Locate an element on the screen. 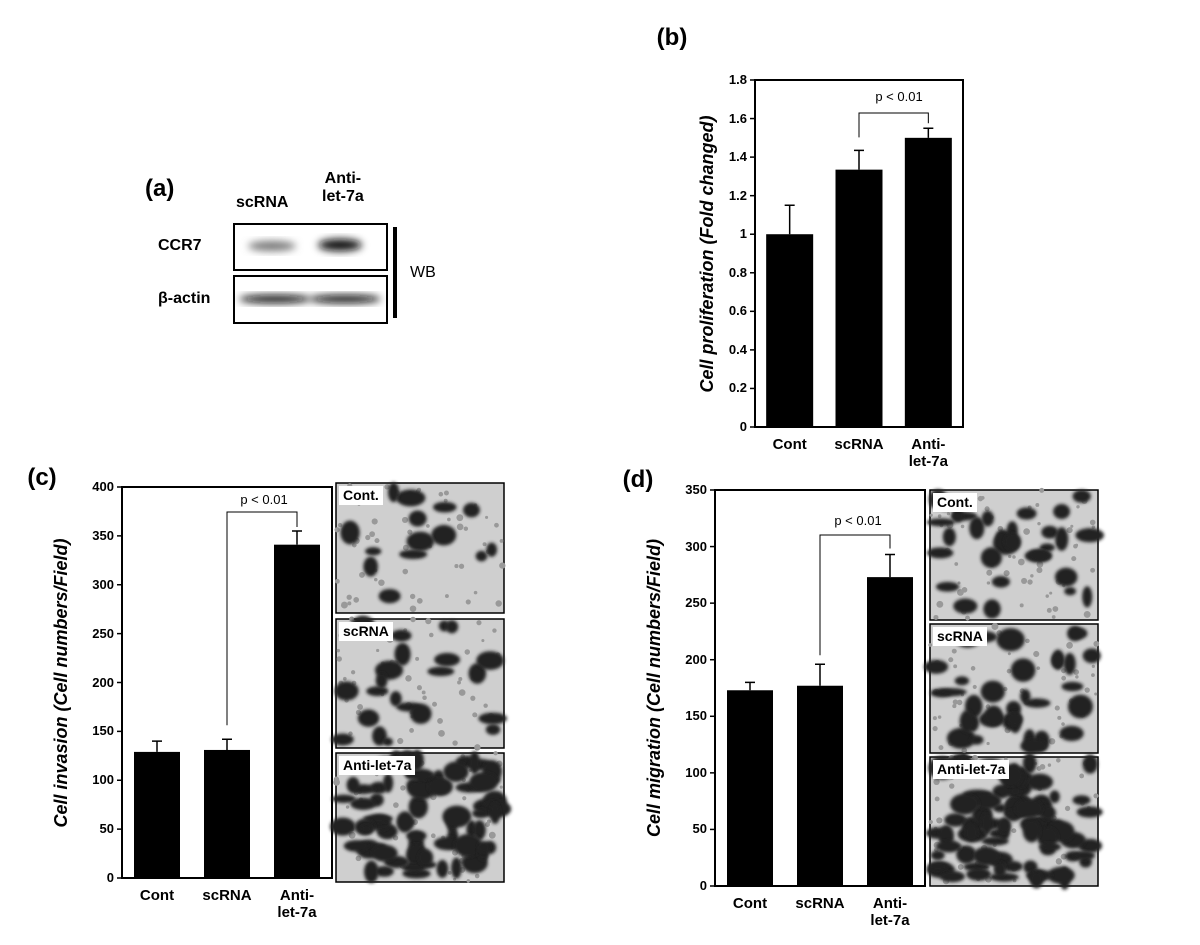 The height and width of the screenshot is (945, 1200). y-tick-label: 250 is located at coordinates (696, 602).